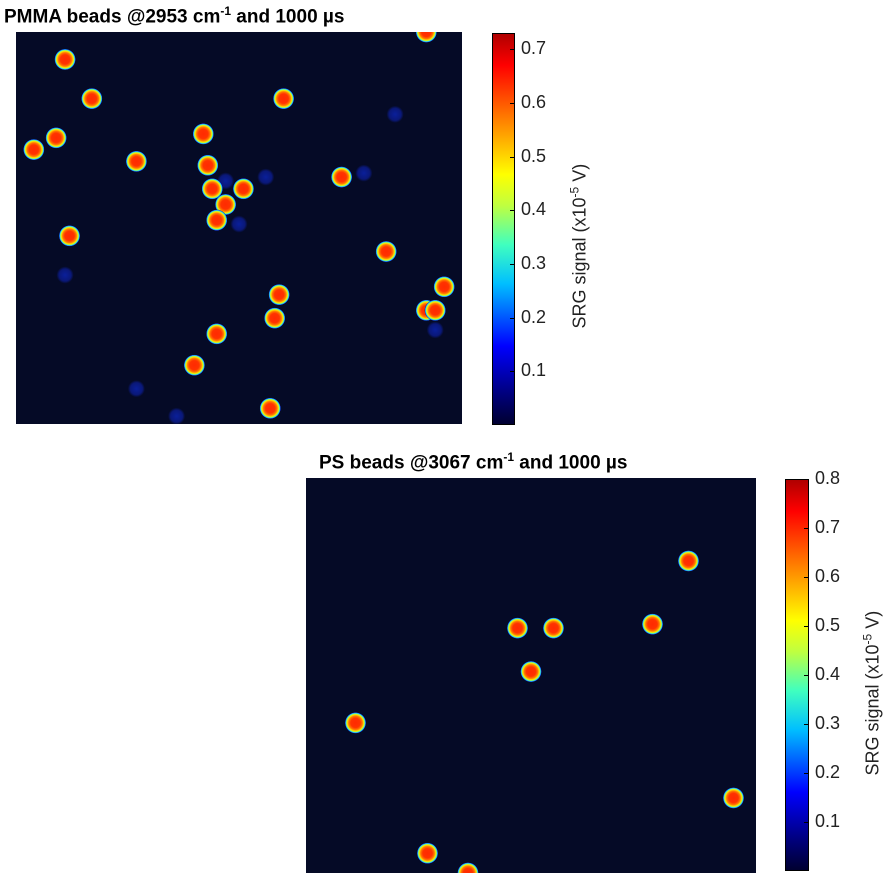 The width and height of the screenshot is (886, 873). I want to click on pmma-chart-title: PMMA beads @2953 cm-1 and 1000 µs, so click(174, 16).